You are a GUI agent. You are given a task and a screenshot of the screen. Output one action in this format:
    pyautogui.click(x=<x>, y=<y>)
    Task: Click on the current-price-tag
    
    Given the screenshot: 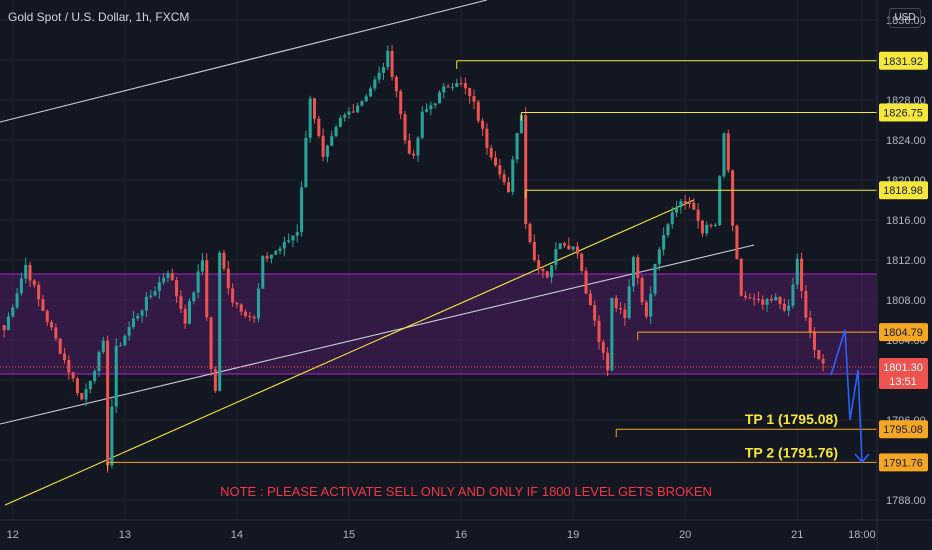 What is the action you would take?
    pyautogui.click(x=903, y=373)
    